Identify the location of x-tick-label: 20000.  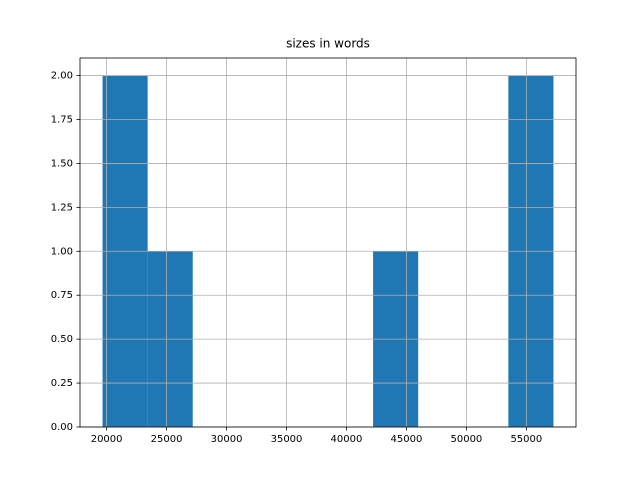
(107, 439).